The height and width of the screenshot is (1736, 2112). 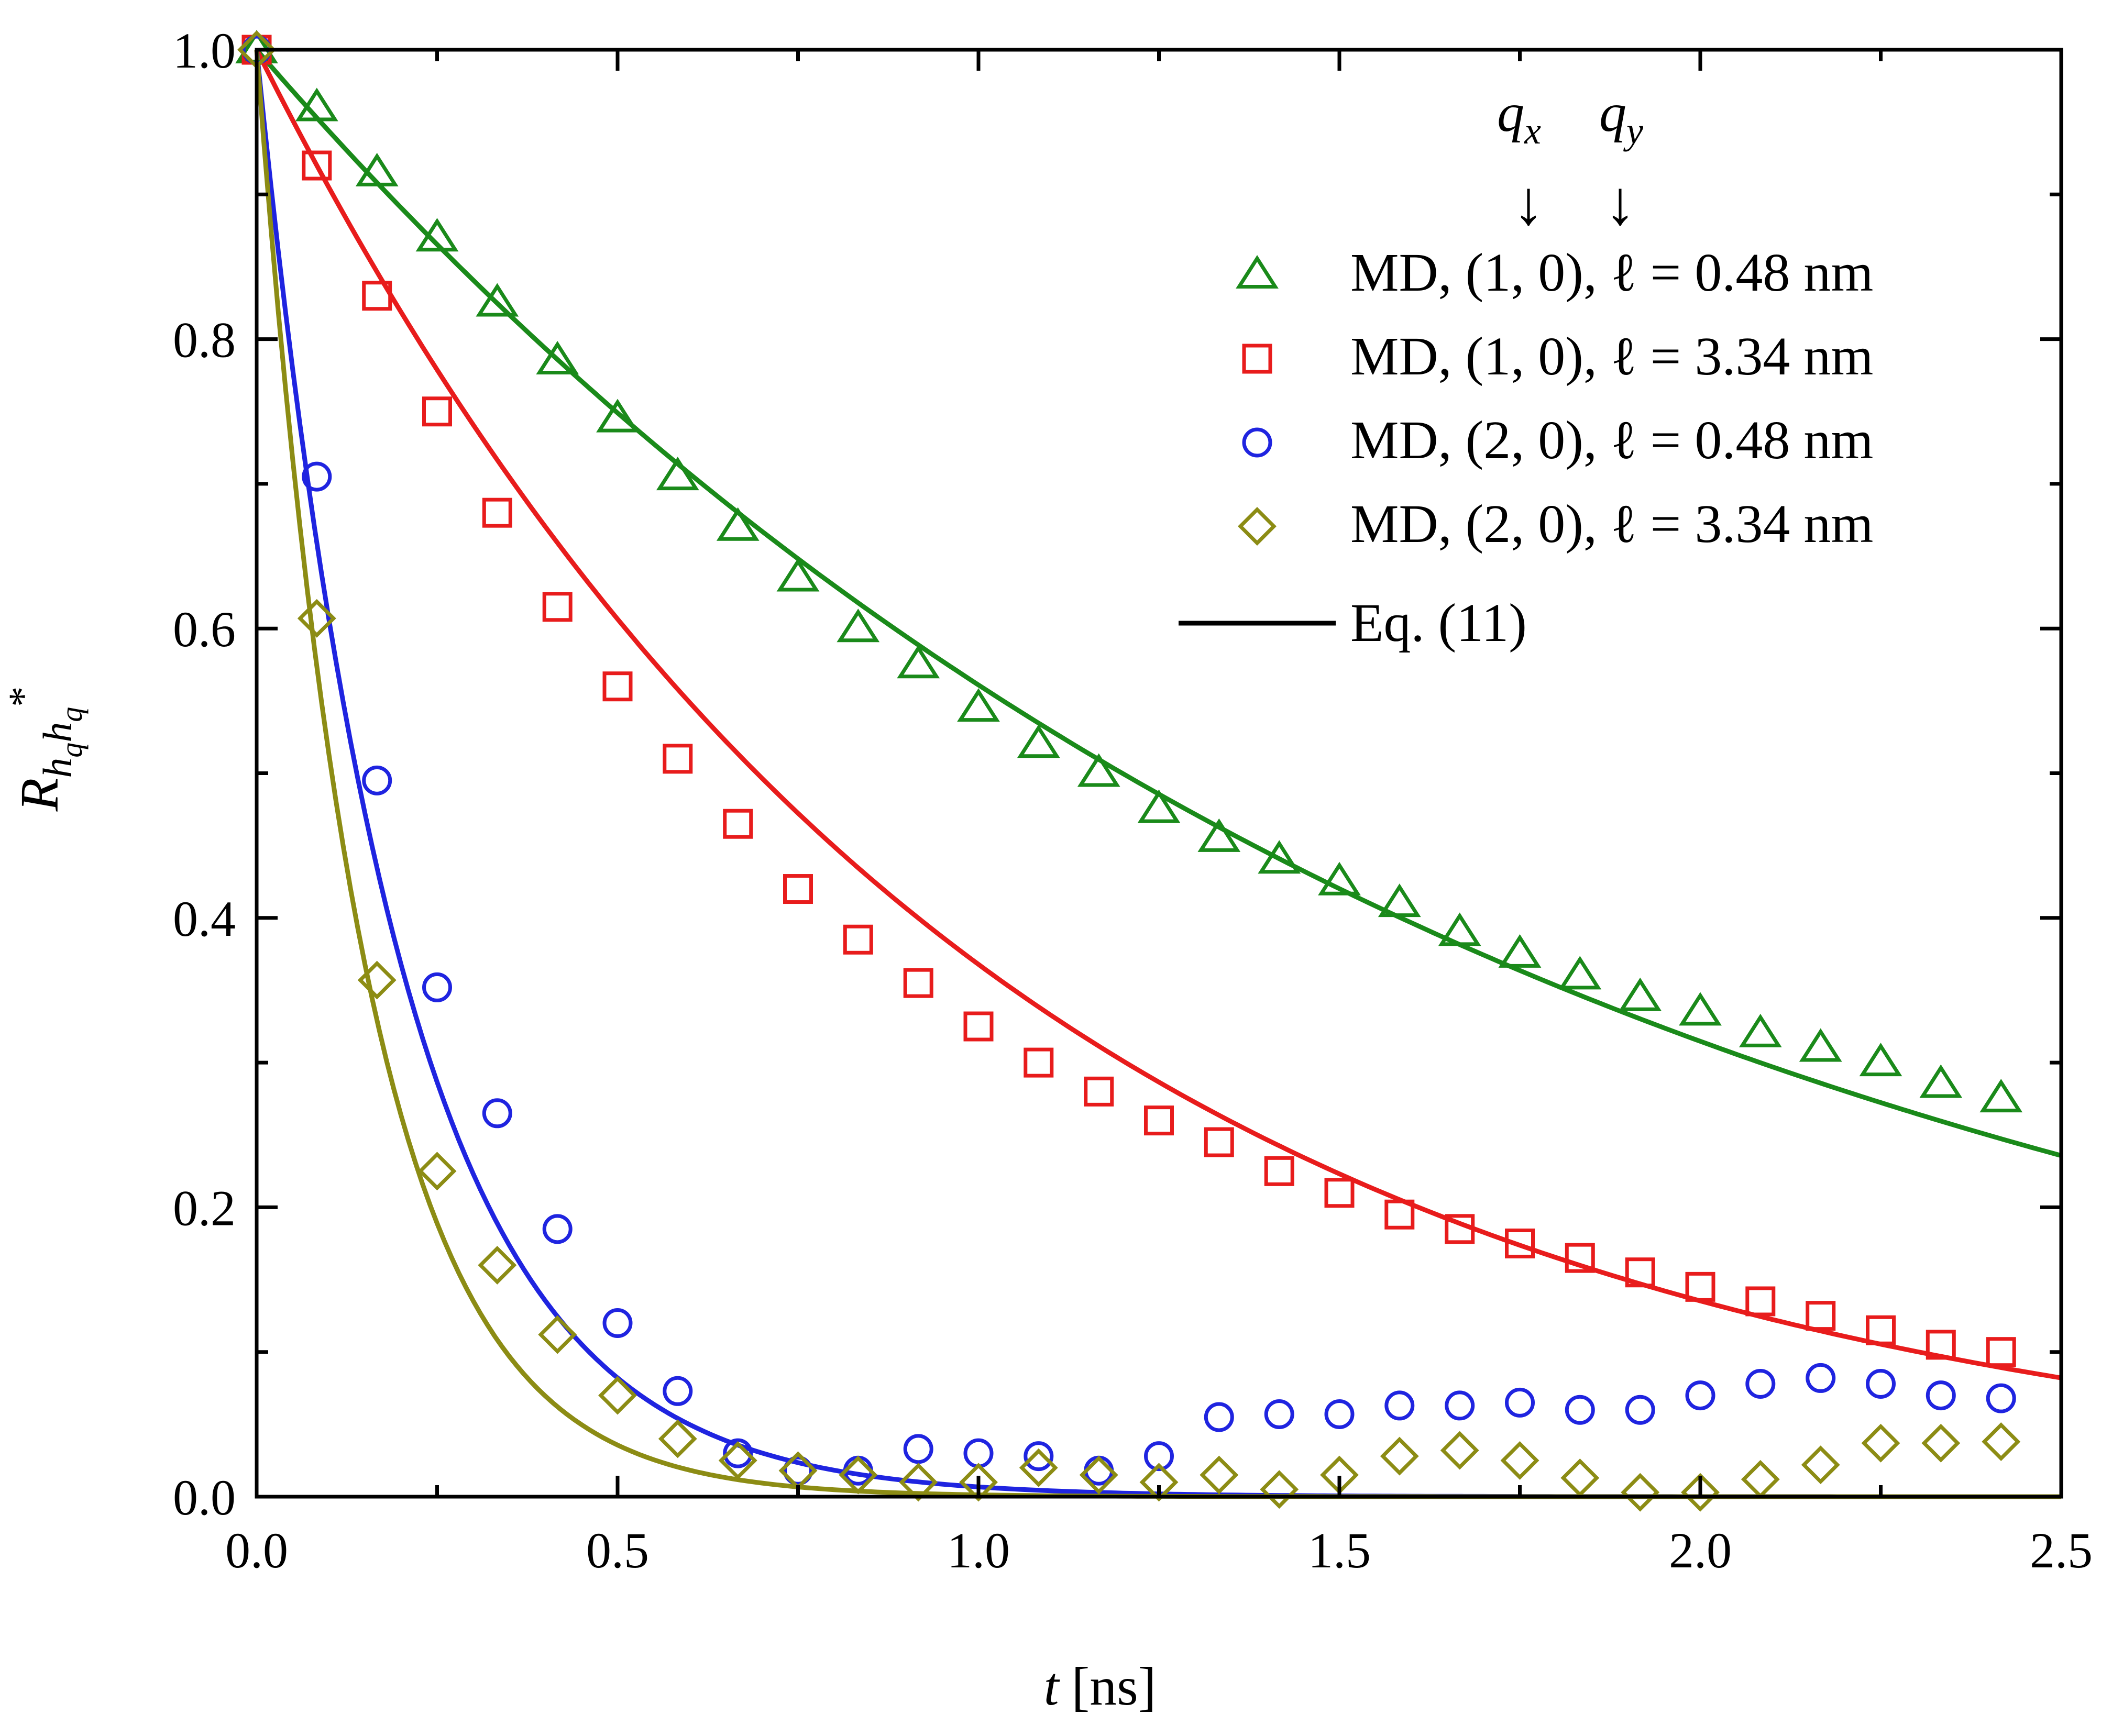 I want to click on y-tick-label: 1.0, so click(x=205, y=51).